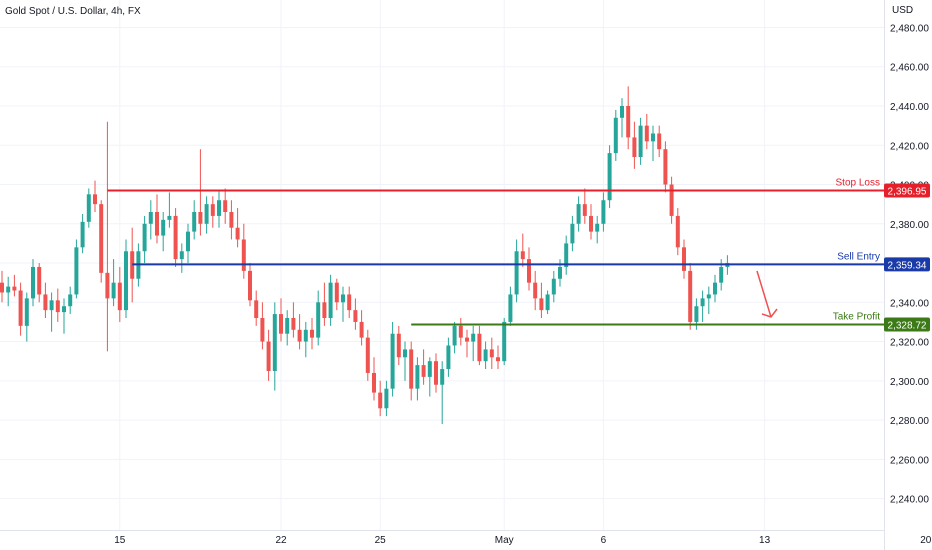 The width and height of the screenshot is (932, 550). What do you see at coordinates (907, 324) in the screenshot?
I see `price-badge: 2,328.72` at bounding box center [907, 324].